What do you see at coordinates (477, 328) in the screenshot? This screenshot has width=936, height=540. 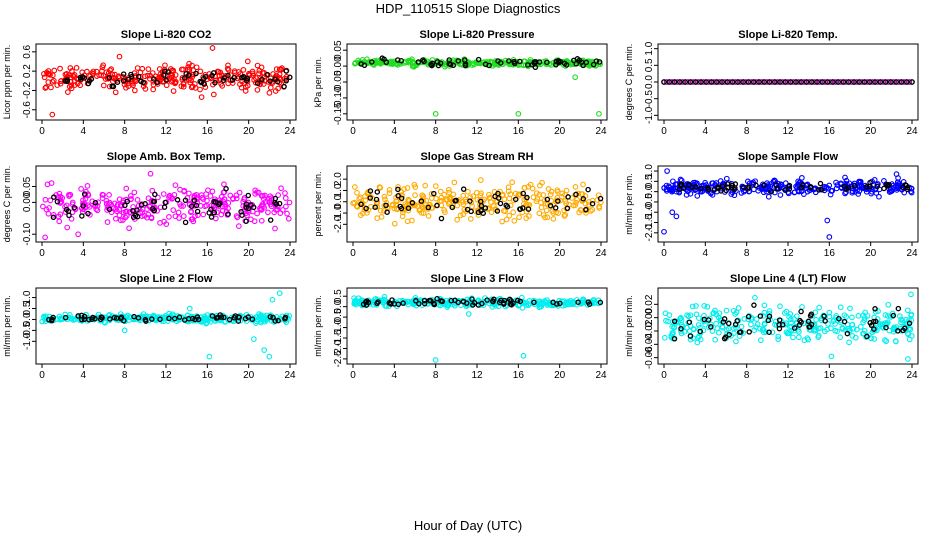 I see `data-points` at bounding box center [477, 328].